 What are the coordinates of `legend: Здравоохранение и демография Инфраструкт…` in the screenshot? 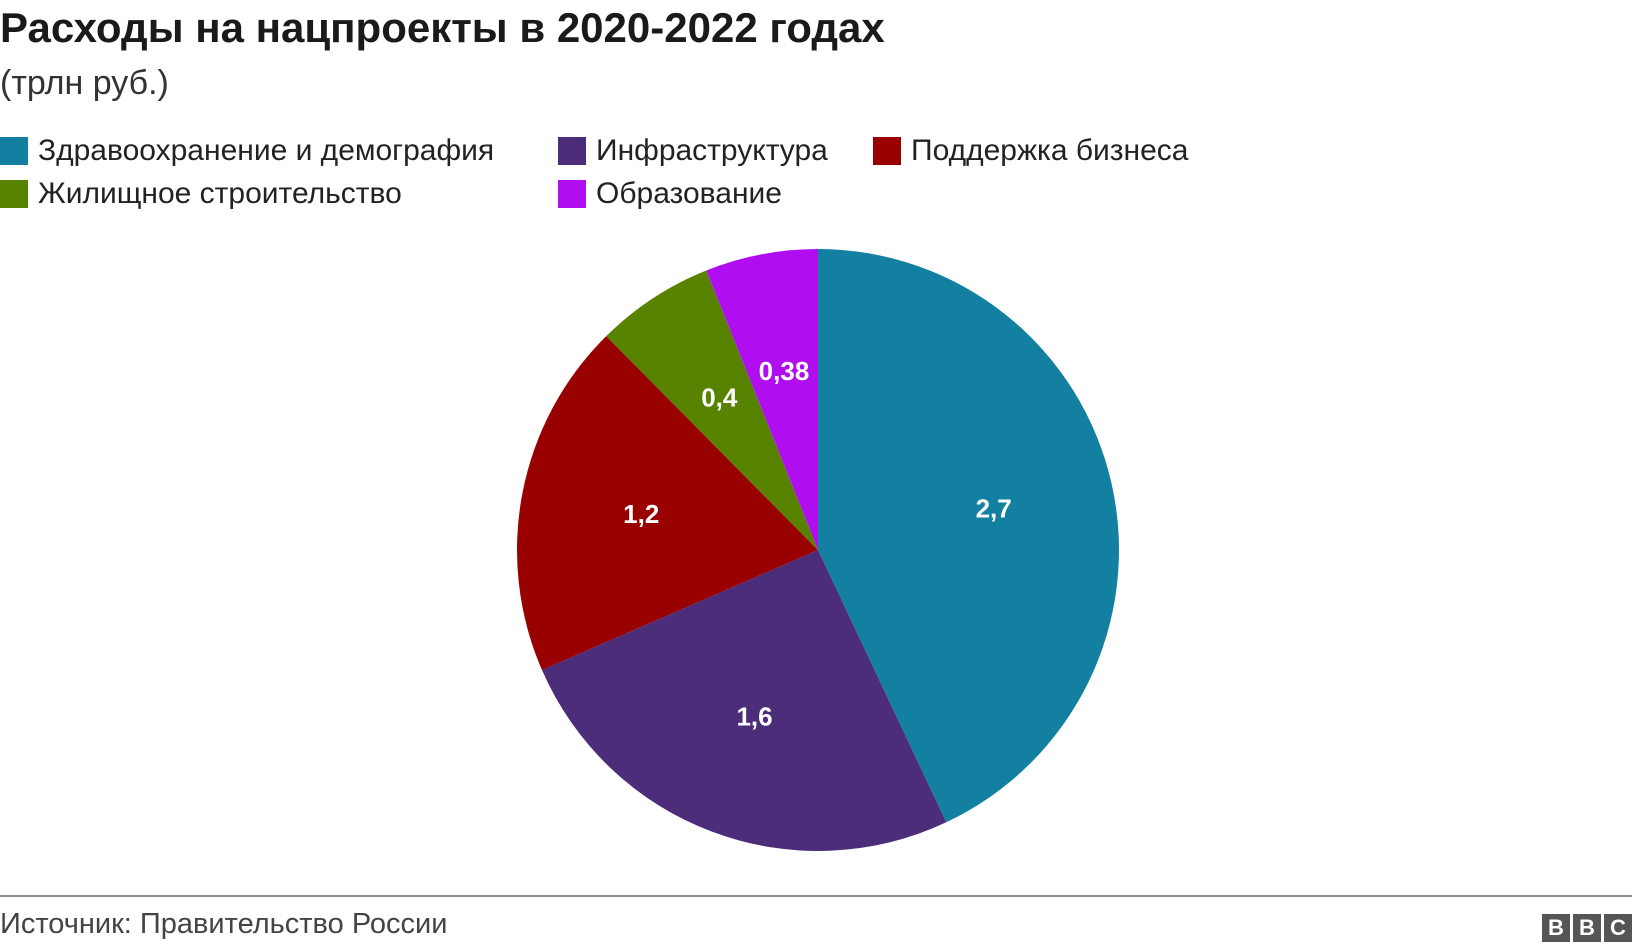 It's located at (650, 184).